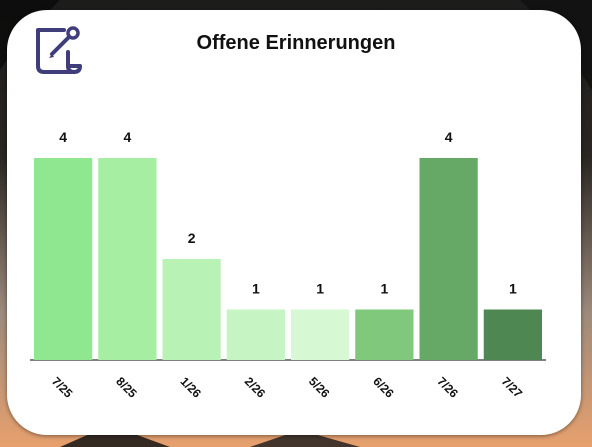  What do you see at coordinates (59, 50) in the screenshot?
I see `note-edit-icon` at bounding box center [59, 50].